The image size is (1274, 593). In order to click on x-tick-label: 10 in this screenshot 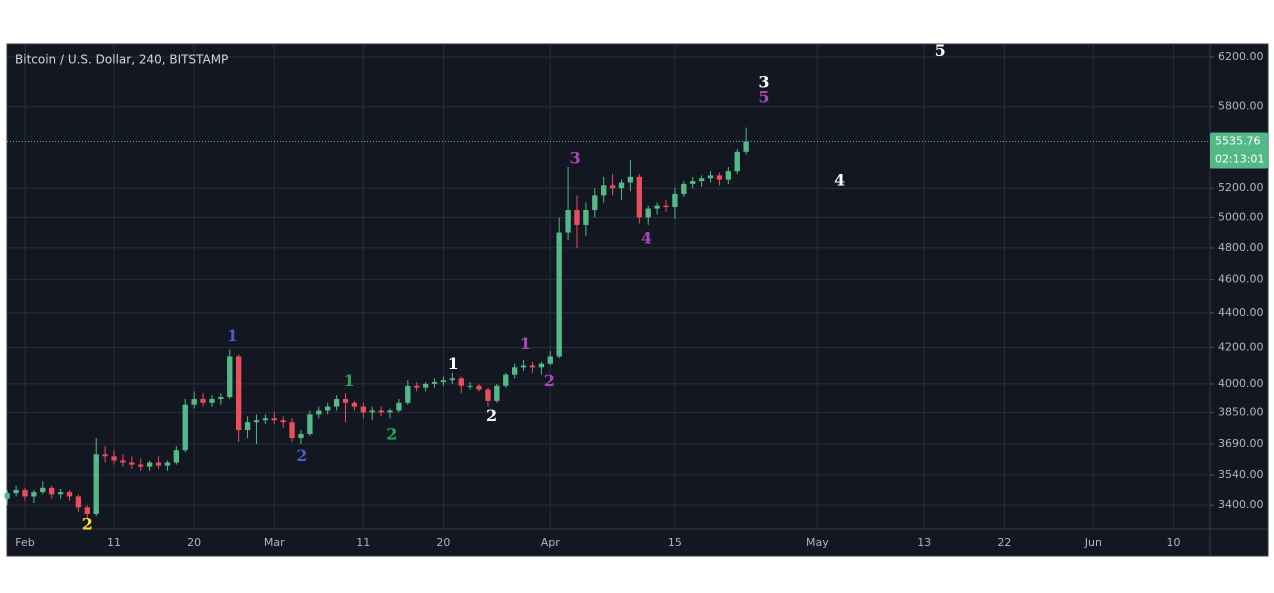, I will do `click(1173, 542)`.